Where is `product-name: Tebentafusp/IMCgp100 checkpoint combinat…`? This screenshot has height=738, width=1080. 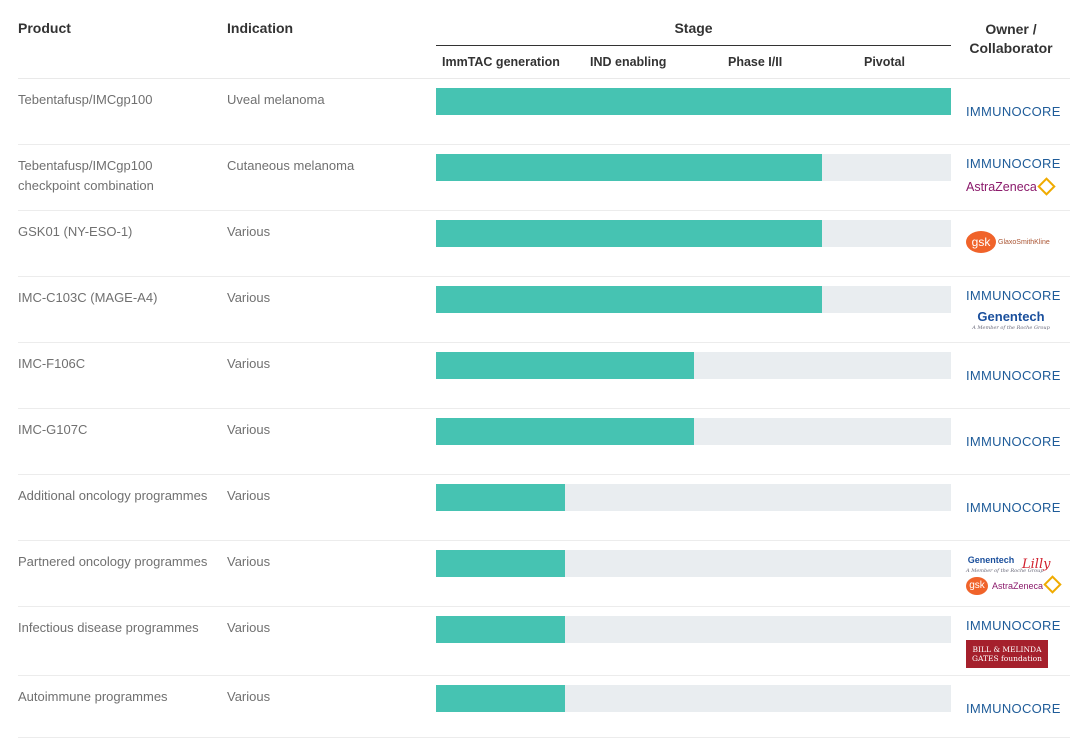
product-name: Tebentafusp/IMCgp100 checkpoint combinat… is located at coordinates (86, 175).